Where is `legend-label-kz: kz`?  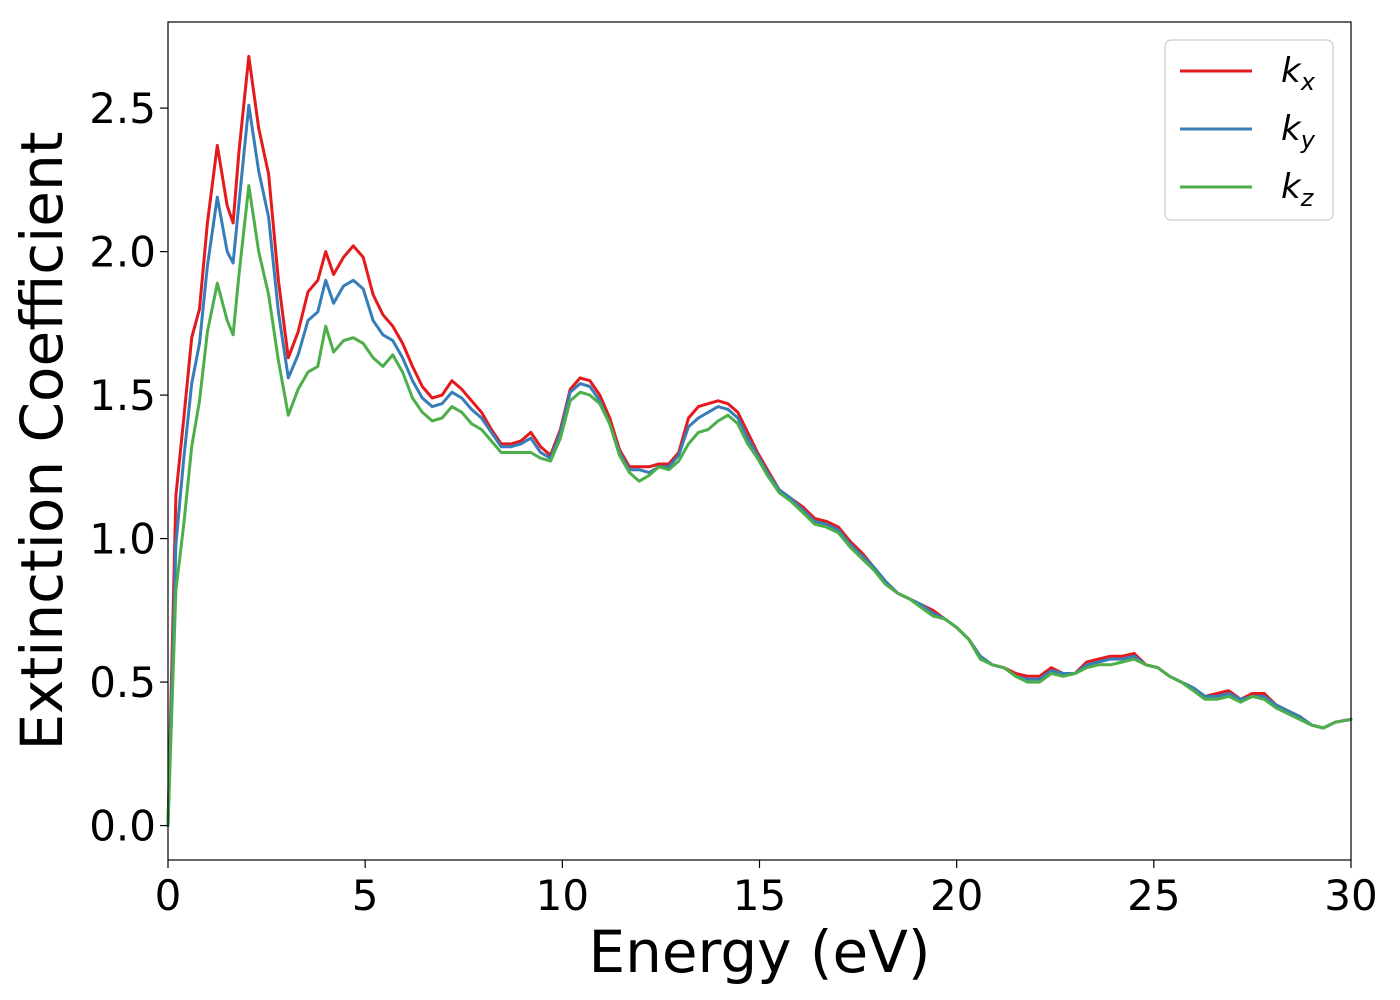
legend-label-kz: kz is located at coordinates (1298, 189).